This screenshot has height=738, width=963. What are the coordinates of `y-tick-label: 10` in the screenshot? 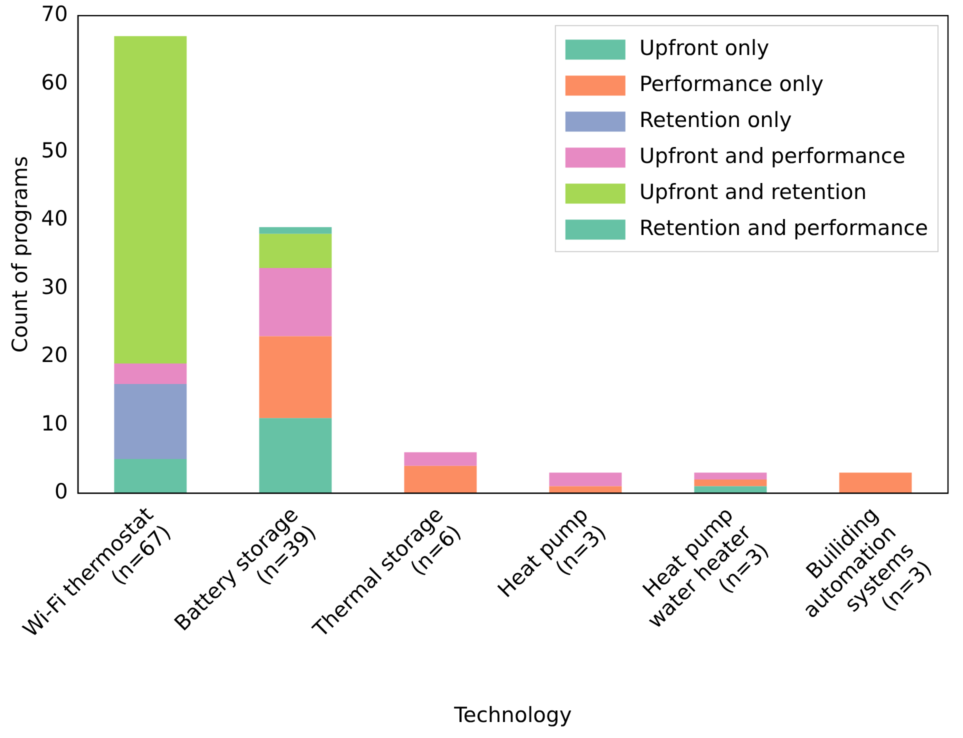 It's located at (54, 423).